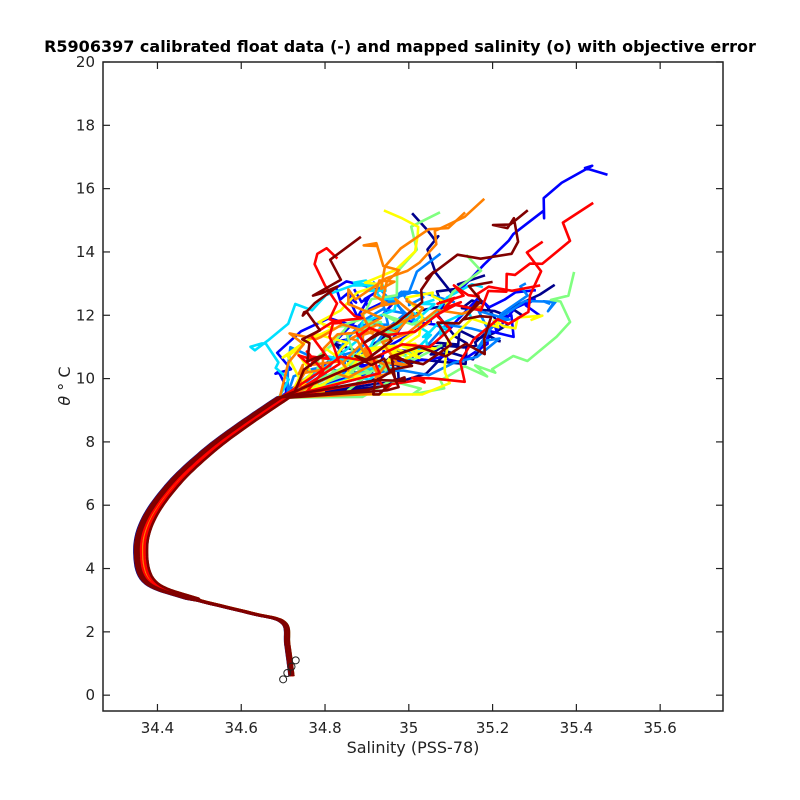 The image size is (800, 800). I want to click on x-tick-label: 35.4, so click(576, 728).